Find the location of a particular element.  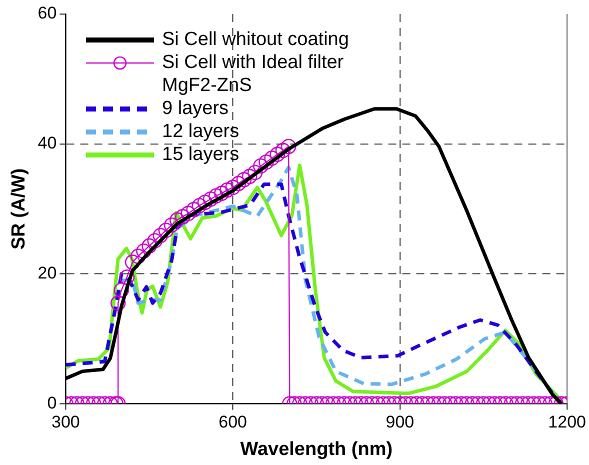

legend-label: 12 layers is located at coordinates (201, 131).